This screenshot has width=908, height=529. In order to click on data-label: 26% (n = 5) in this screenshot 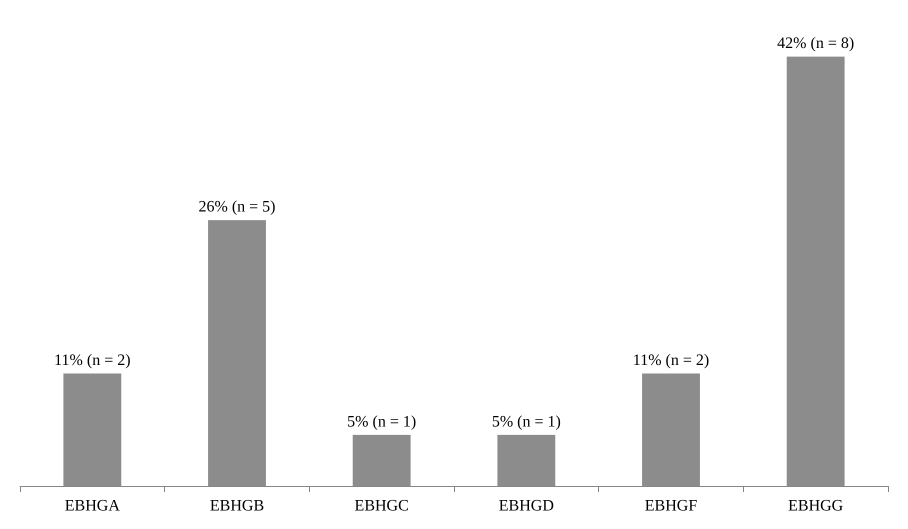, I will do `click(237, 207)`.